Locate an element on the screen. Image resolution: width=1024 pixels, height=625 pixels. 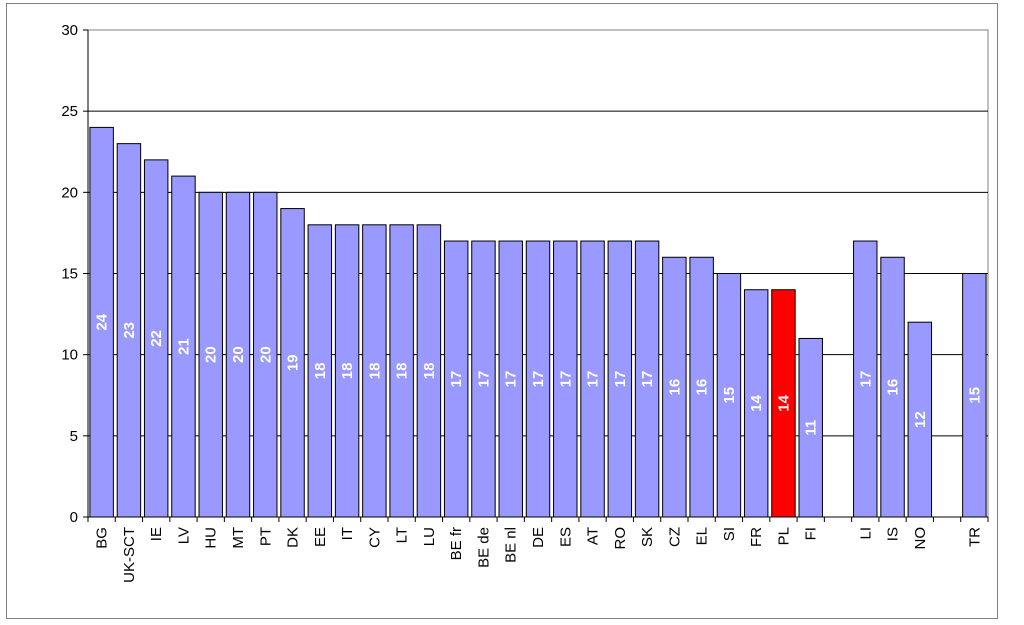
bar-es is located at coordinates (565, 379).